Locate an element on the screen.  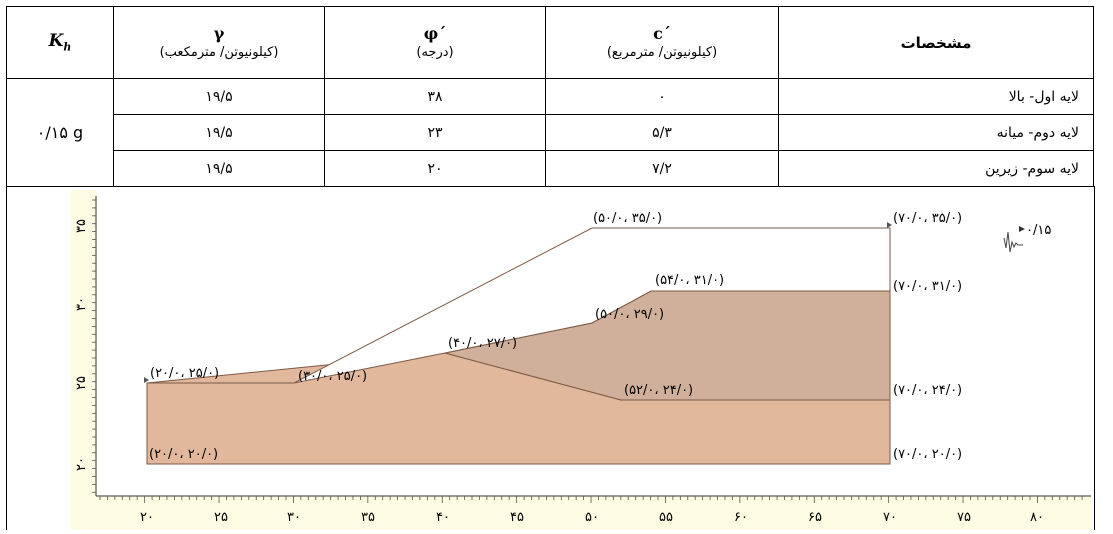
y-tick-label: ۲۰ is located at coordinates (81, 464).